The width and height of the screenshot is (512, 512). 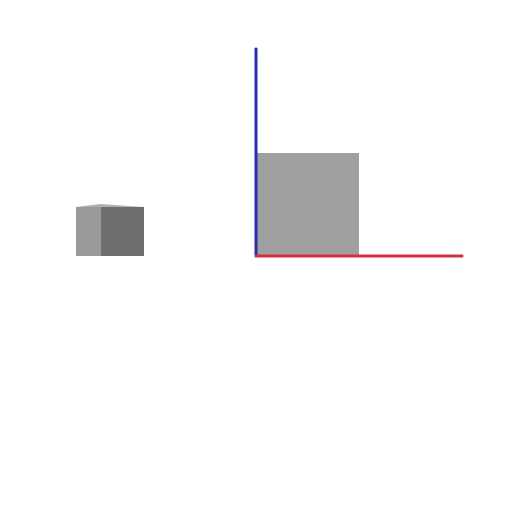 I want to click on cube, so click(x=110, y=230).